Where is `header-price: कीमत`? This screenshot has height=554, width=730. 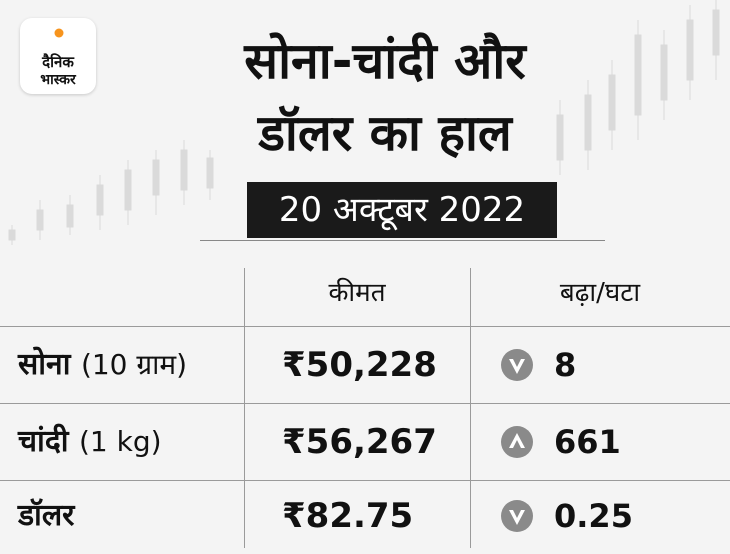
header-price: कीमत is located at coordinates (357, 293).